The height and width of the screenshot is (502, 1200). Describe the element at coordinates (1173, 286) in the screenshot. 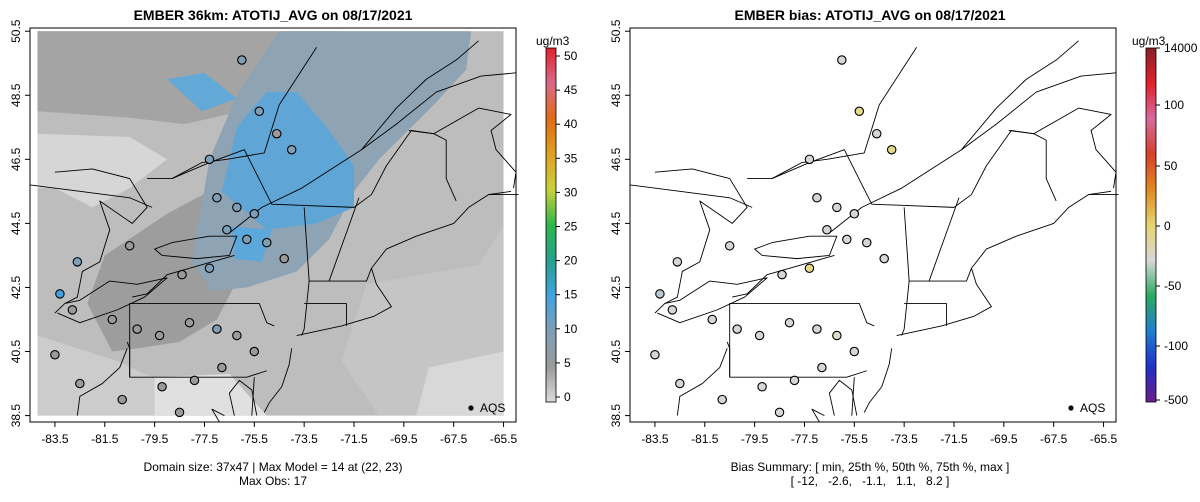

I see `colorbar-tick-label: -50` at that location.